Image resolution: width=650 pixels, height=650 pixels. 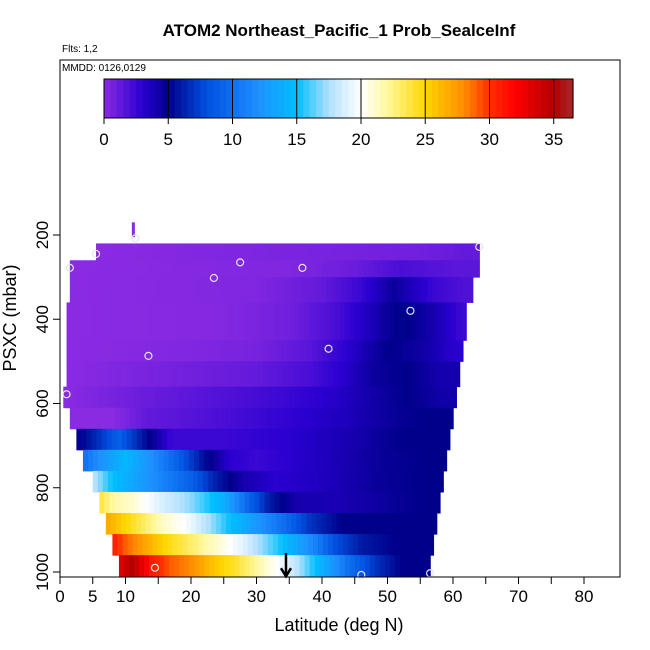 I want to click on y-tick-label: 200, so click(x=42, y=235).